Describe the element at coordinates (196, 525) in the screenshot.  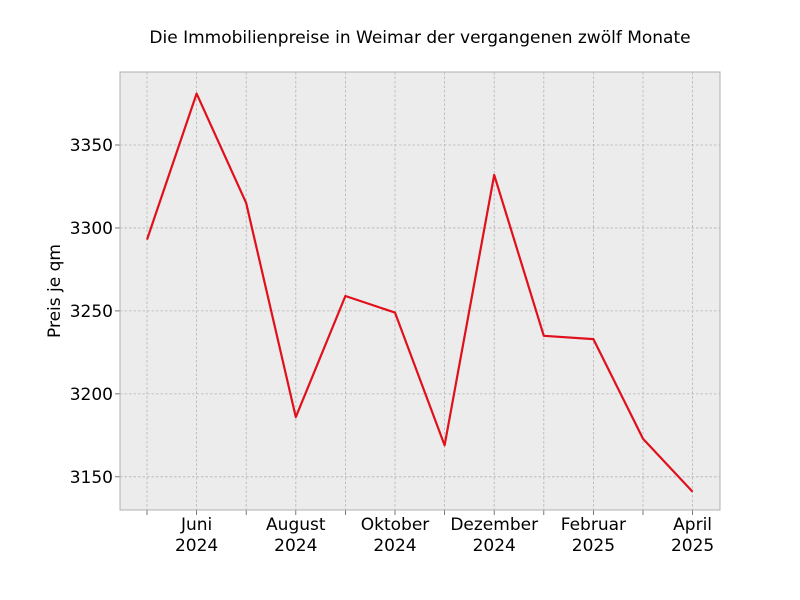
I see `x-tick-label-month: Juni` at that location.